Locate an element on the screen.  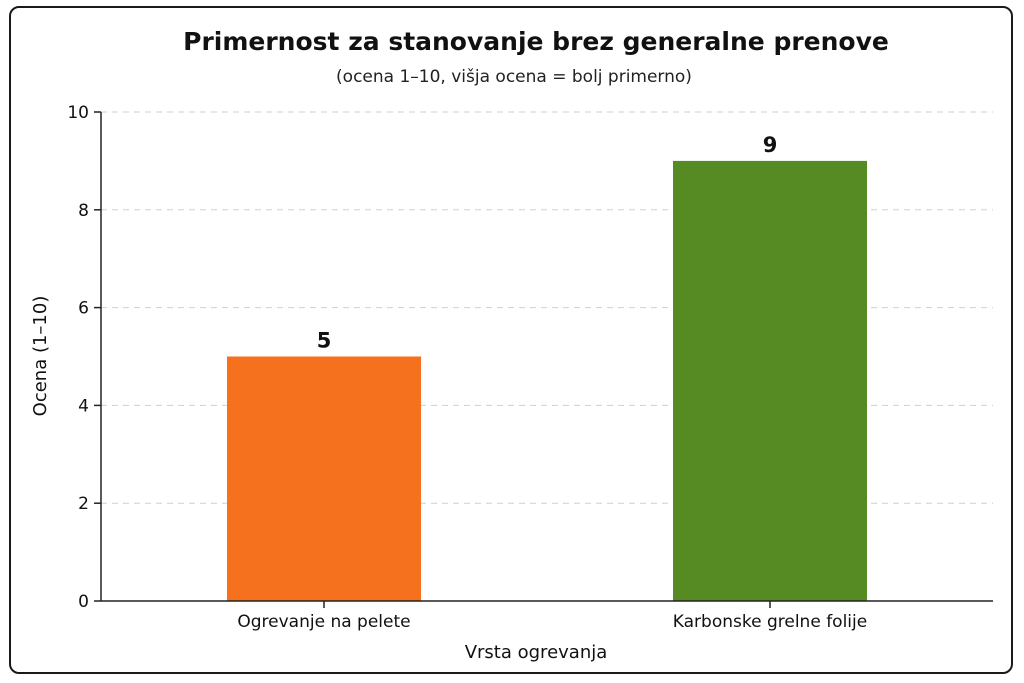
bar-value-label: 5 is located at coordinates (324, 341).